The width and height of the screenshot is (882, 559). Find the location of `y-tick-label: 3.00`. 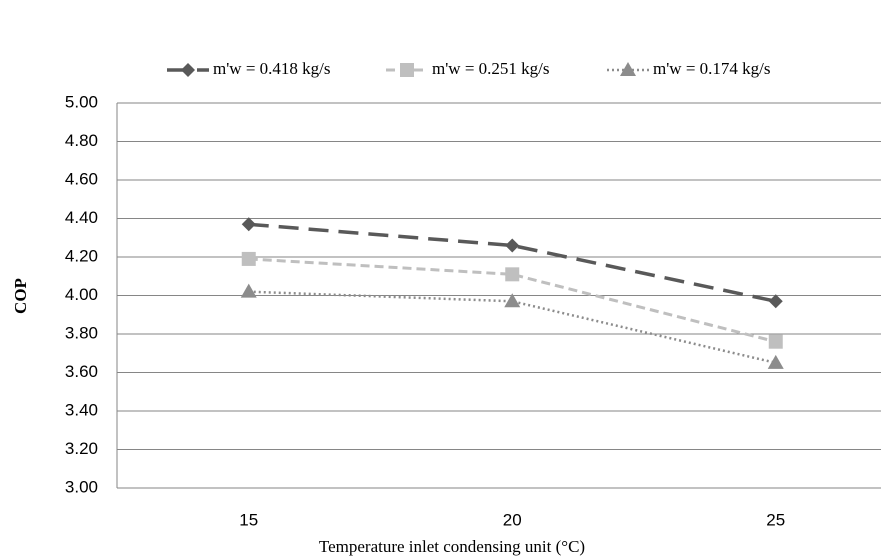

y-tick-label: 3.00 is located at coordinates (81, 486).